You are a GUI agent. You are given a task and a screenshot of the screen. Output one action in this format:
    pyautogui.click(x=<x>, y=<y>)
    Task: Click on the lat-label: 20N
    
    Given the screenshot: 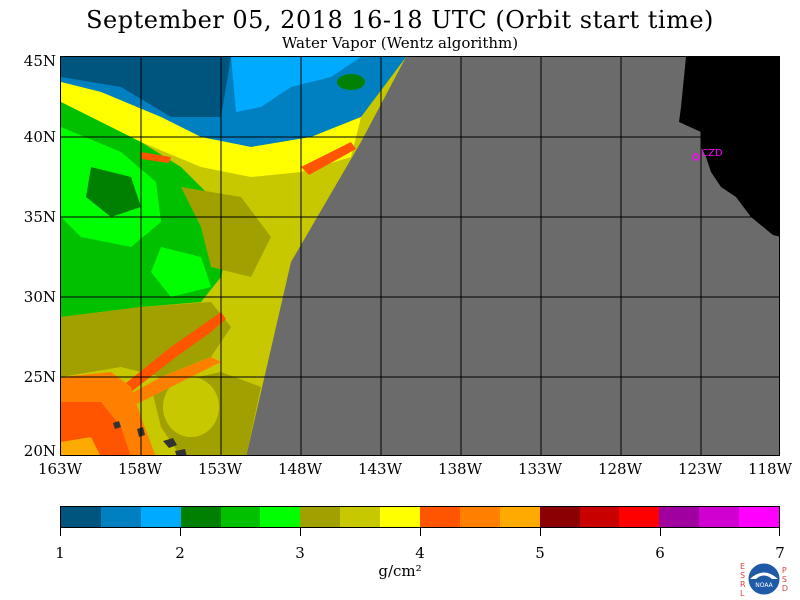 What is the action you would take?
    pyautogui.click(x=39, y=451)
    